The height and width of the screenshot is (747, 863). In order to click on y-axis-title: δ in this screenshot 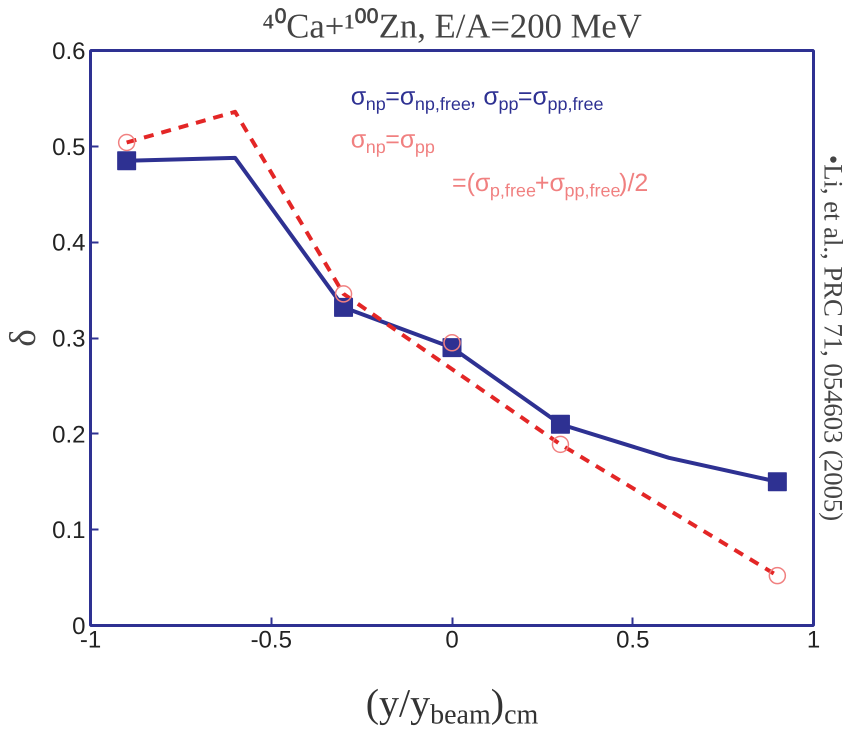, I will do `click(23, 338)`.